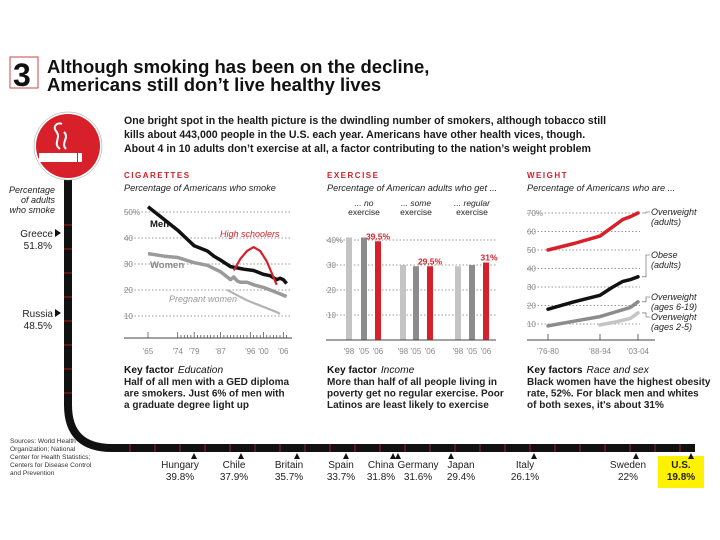  Describe the element at coordinates (674, 212) in the screenshot. I see `series-label: Overweight` at that location.